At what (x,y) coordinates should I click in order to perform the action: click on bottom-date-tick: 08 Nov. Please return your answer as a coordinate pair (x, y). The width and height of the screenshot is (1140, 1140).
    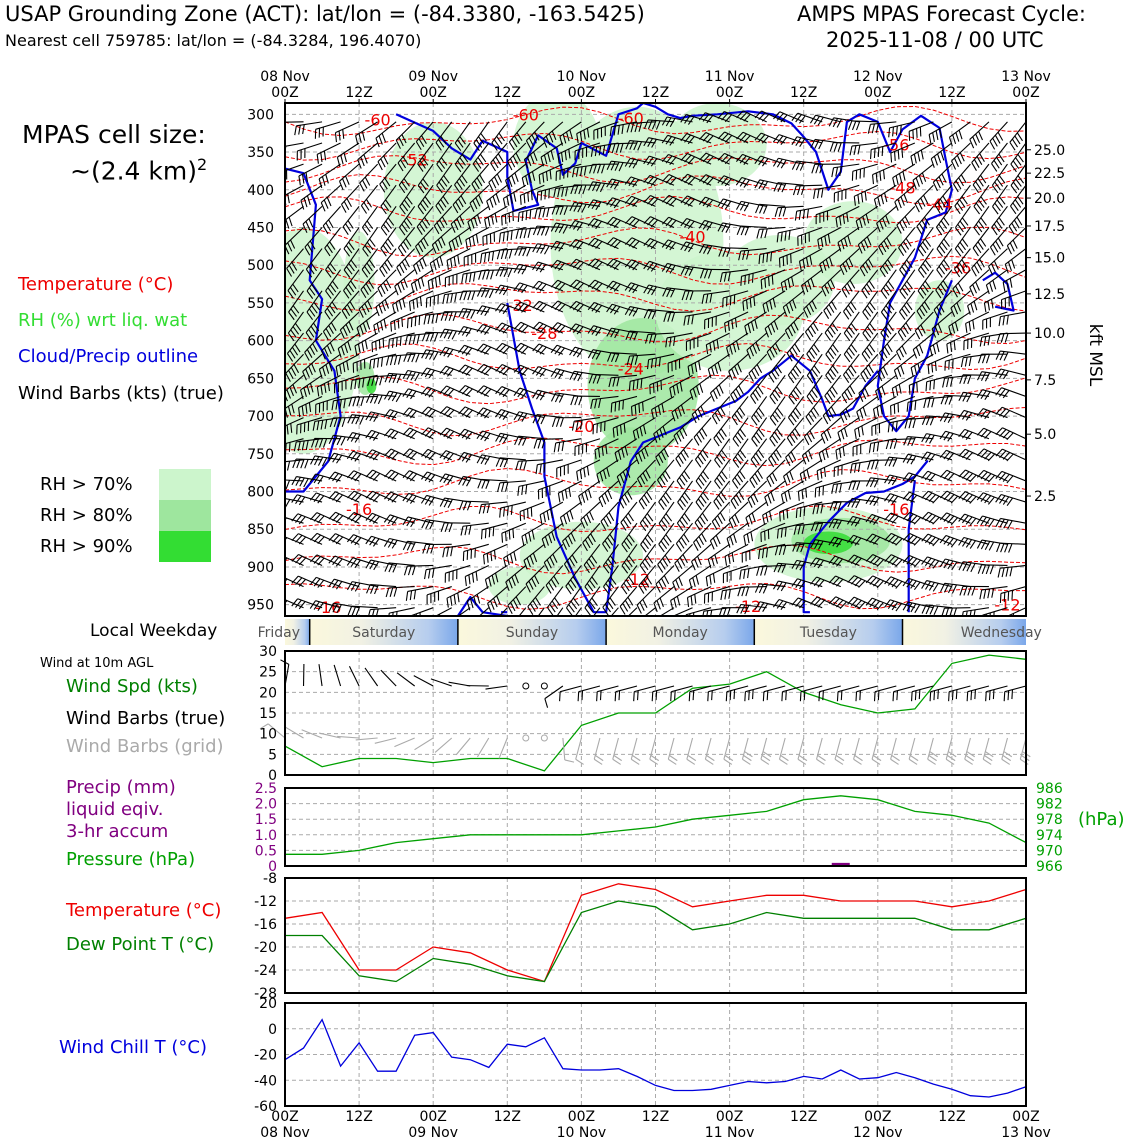
    Looking at the image, I should click on (285, 1132).